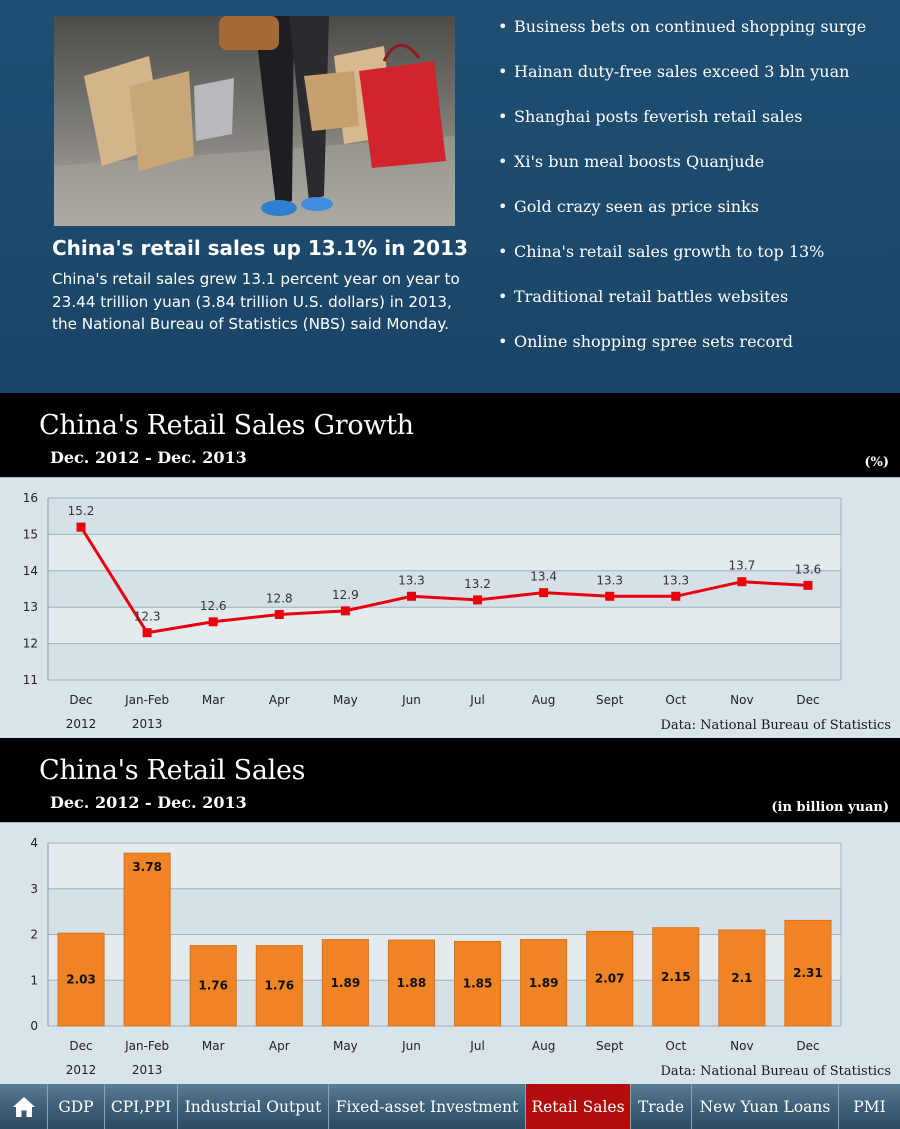 The width and height of the screenshot is (900, 1129). What do you see at coordinates (543, 1046) in the screenshot?
I see `x-tick-label: Aug` at bounding box center [543, 1046].